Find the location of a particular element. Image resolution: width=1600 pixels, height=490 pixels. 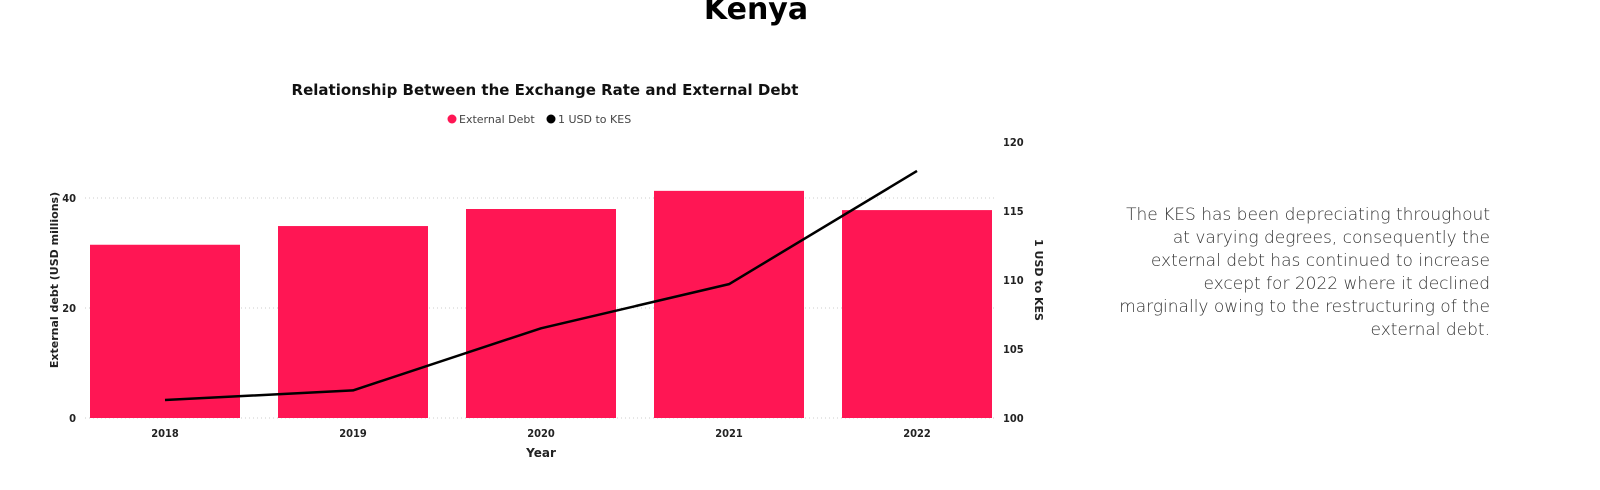

y2-tick-label: 110 is located at coordinates (1013, 280).